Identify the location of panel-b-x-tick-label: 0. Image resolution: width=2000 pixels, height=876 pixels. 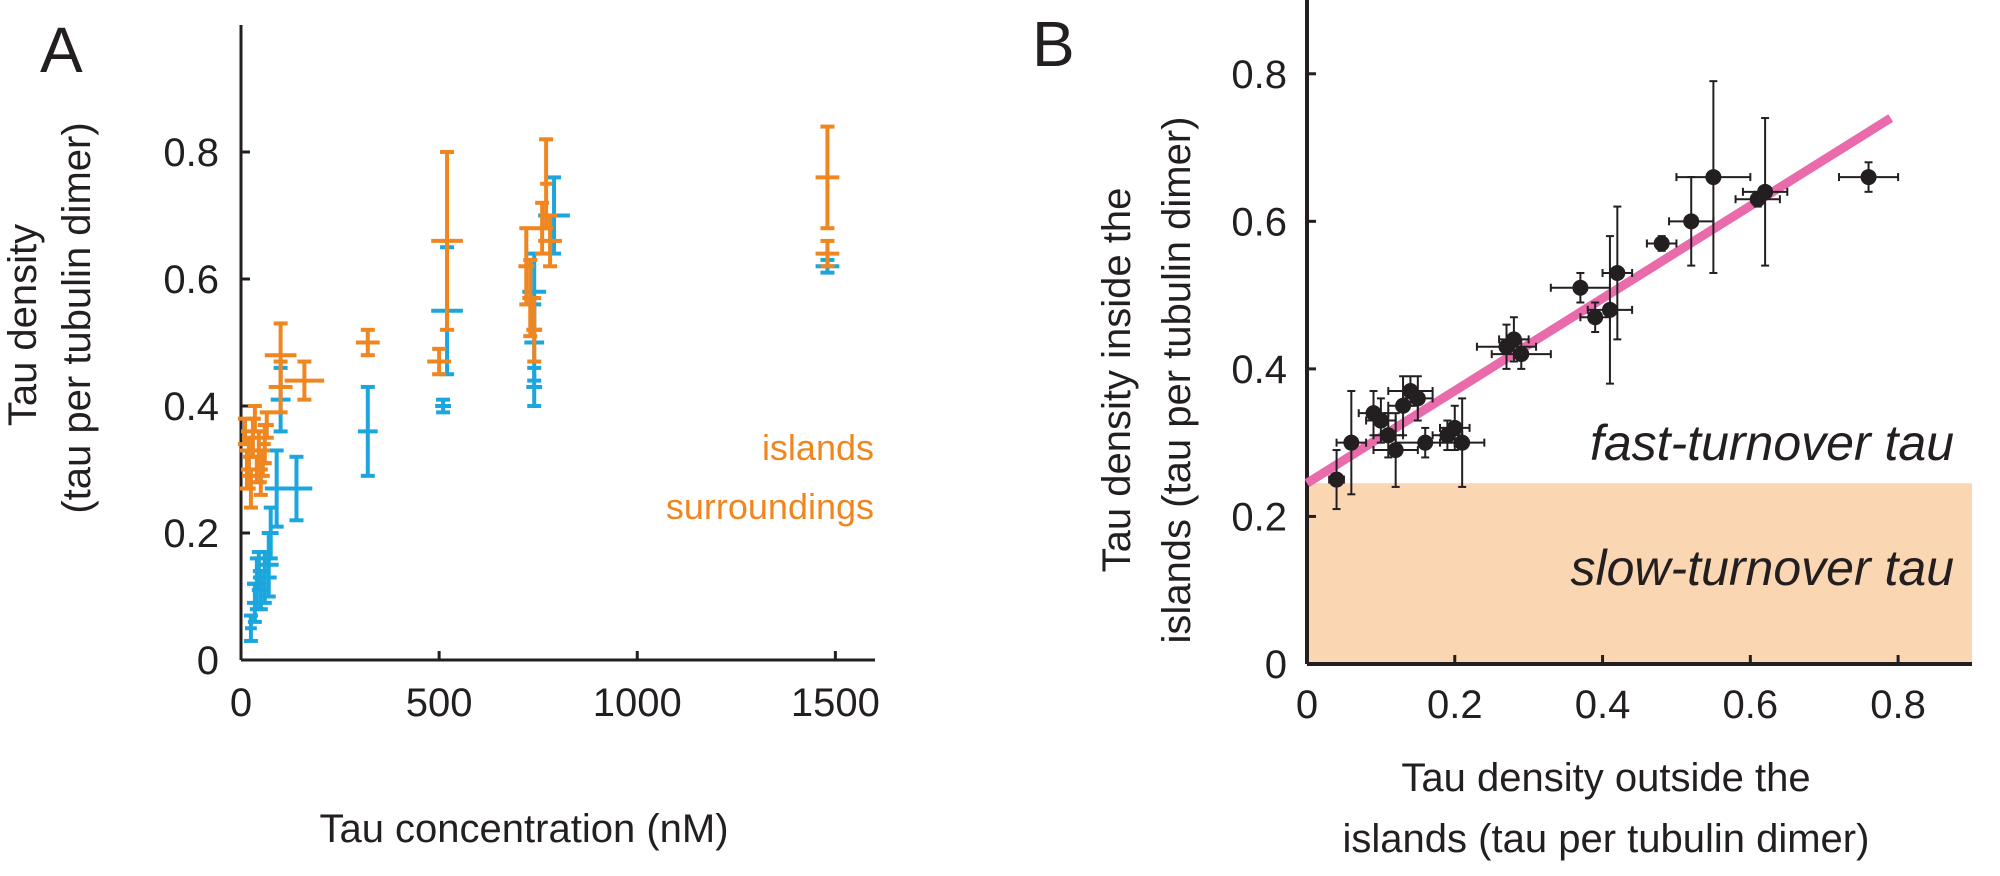
(1307, 705).